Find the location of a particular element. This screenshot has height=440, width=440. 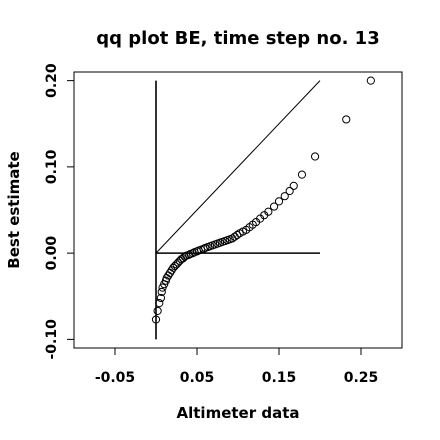

reference-line-identity is located at coordinates (238, 167).